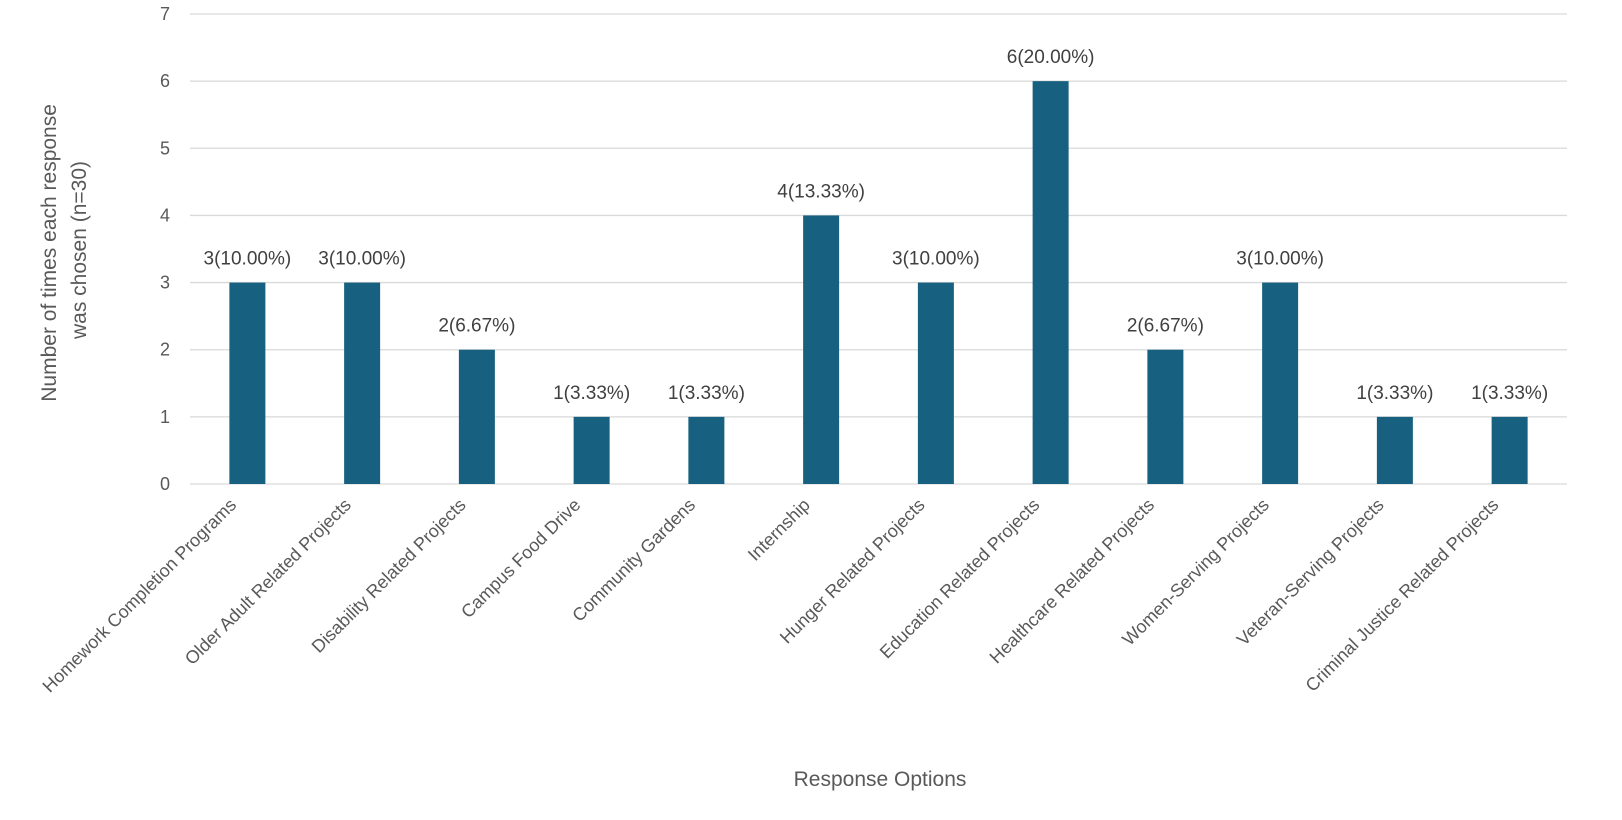 This screenshot has width=1622, height=820. What do you see at coordinates (165, 14) in the screenshot?
I see `y-tick-label: 7` at bounding box center [165, 14].